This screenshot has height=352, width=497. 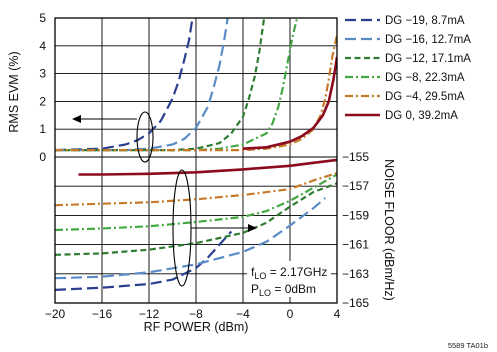 What do you see at coordinates (182, 228) in the screenshot?
I see `noise-group-ellipse` at bounding box center [182, 228].